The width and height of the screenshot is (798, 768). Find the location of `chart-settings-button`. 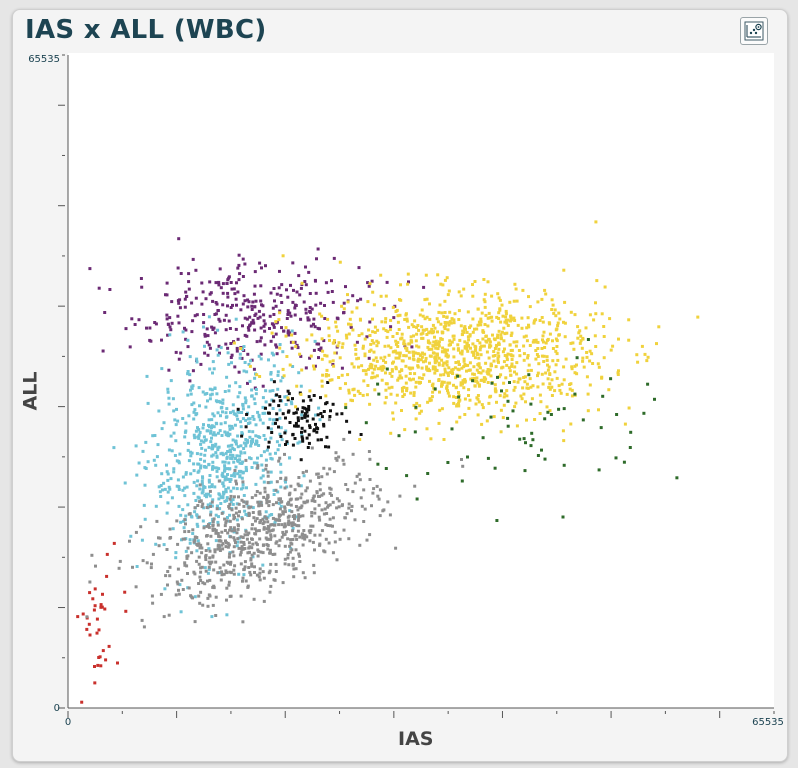

chart-settings-button is located at coordinates (754, 31).